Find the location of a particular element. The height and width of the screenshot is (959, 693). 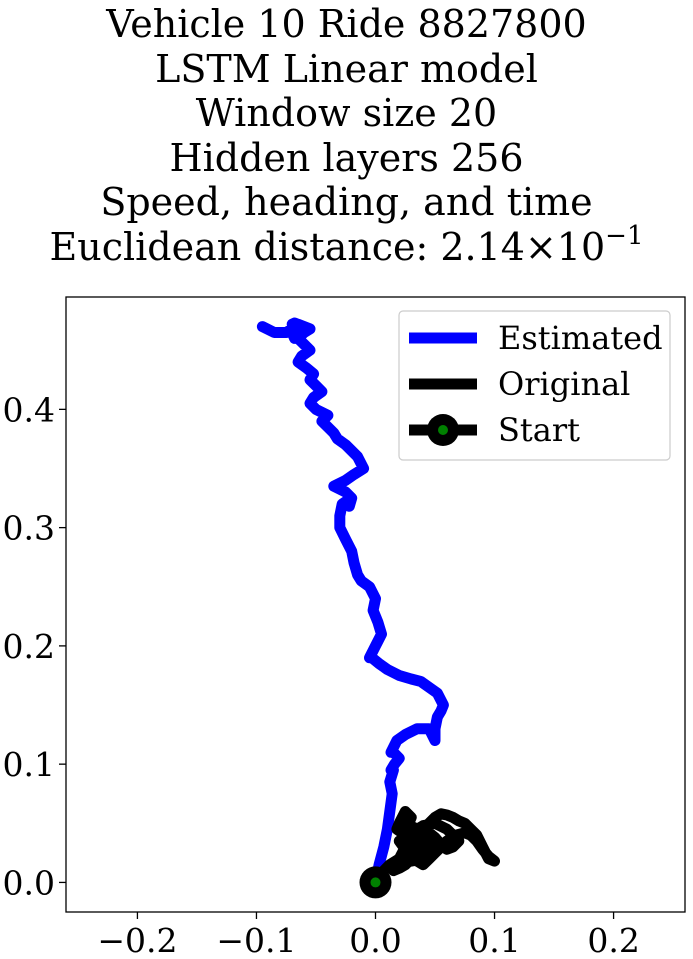

title-line-features: Speed, heading, and time is located at coordinates (346, 202).